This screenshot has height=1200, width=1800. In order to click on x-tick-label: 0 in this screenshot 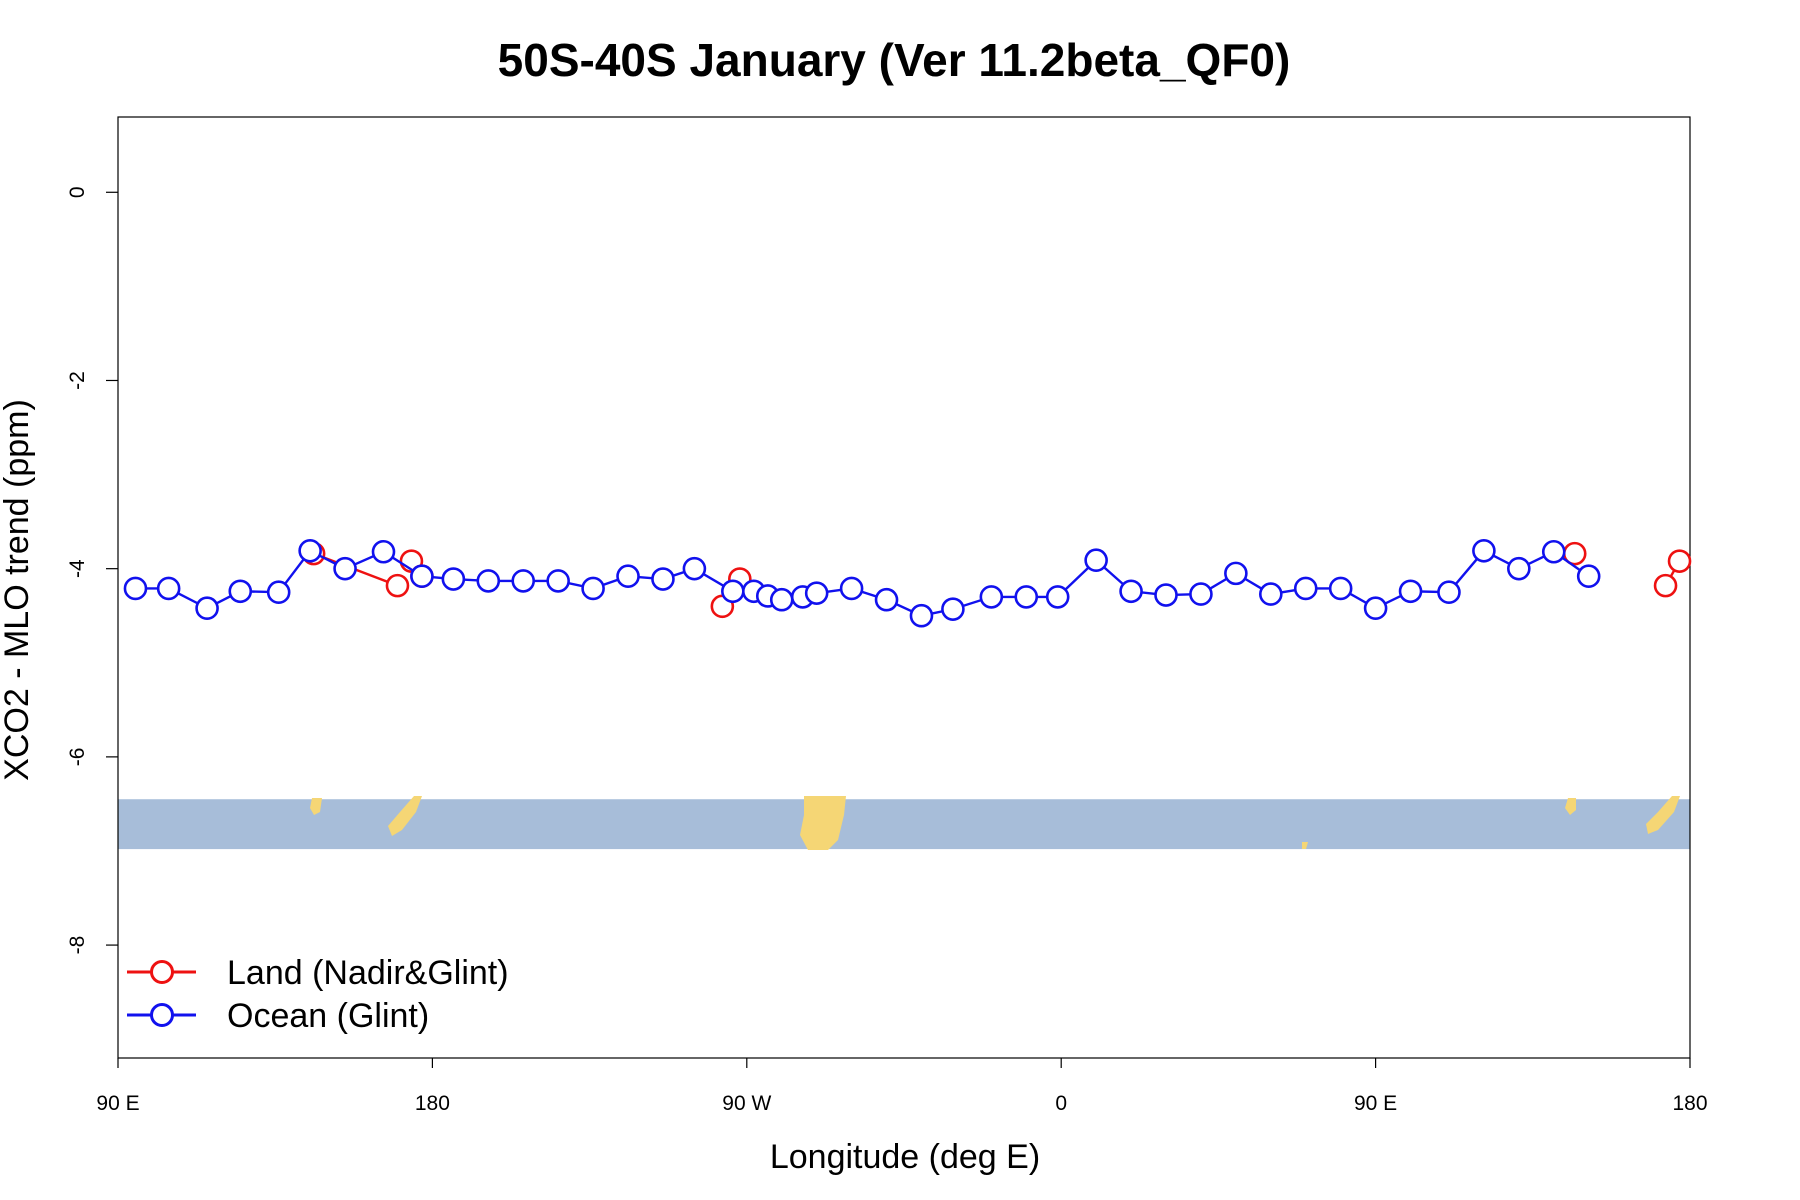, I will do `click(1061, 1103)`.